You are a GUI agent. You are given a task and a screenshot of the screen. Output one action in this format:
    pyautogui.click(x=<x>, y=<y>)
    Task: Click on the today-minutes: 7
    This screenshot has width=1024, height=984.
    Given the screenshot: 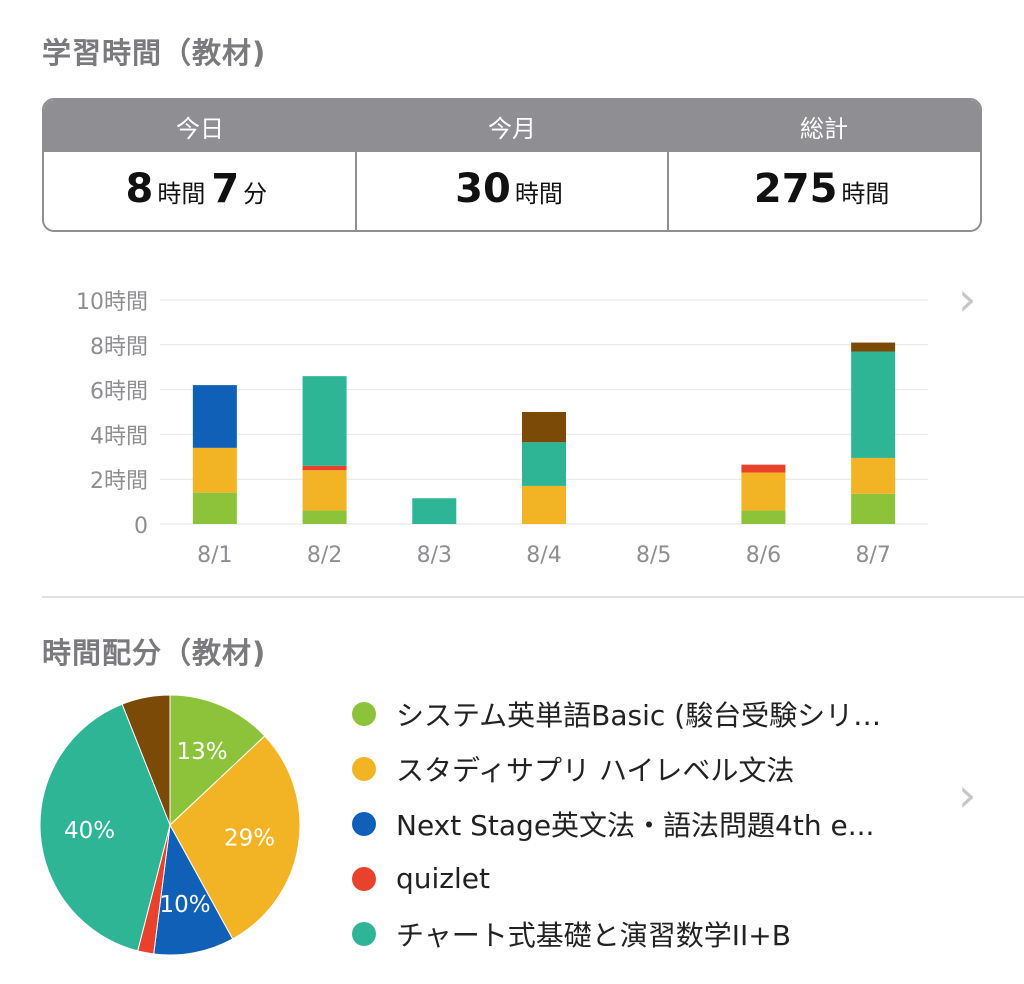 What is the action you would take?
    pyautogui.click(x=225, y=189)
    